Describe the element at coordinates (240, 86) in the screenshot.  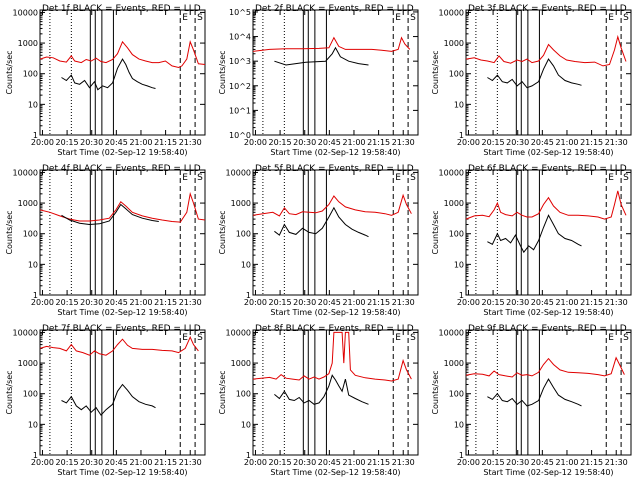
I see `y-tick-label: 10^2` at that location.